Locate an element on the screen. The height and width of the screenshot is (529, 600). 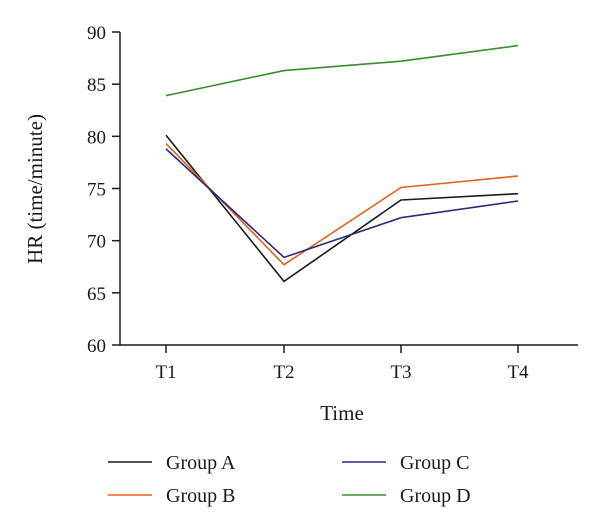
y-axis-ticks: 60 65 70 75 80 85 90 is located at coordinates (103, 190).